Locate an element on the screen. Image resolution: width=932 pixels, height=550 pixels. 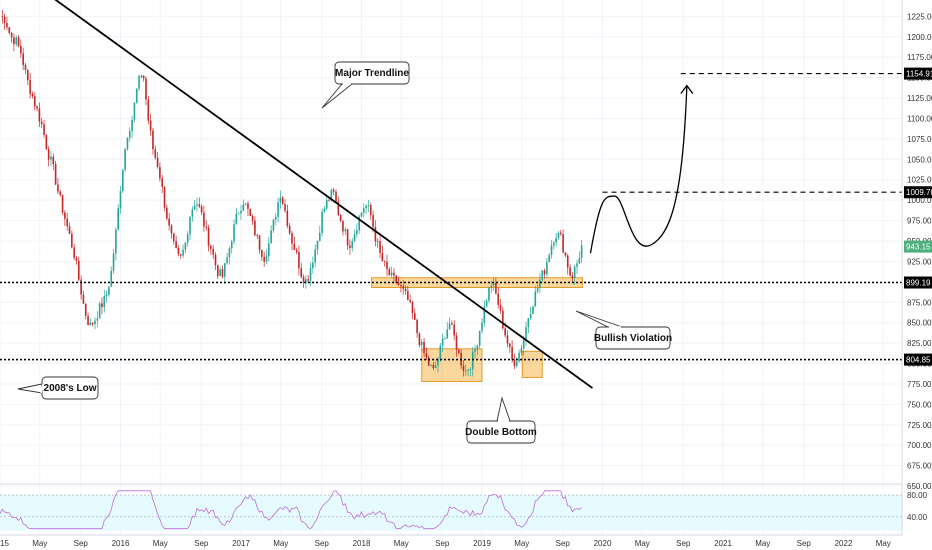
callout-box is located at coordinates (633, 338).